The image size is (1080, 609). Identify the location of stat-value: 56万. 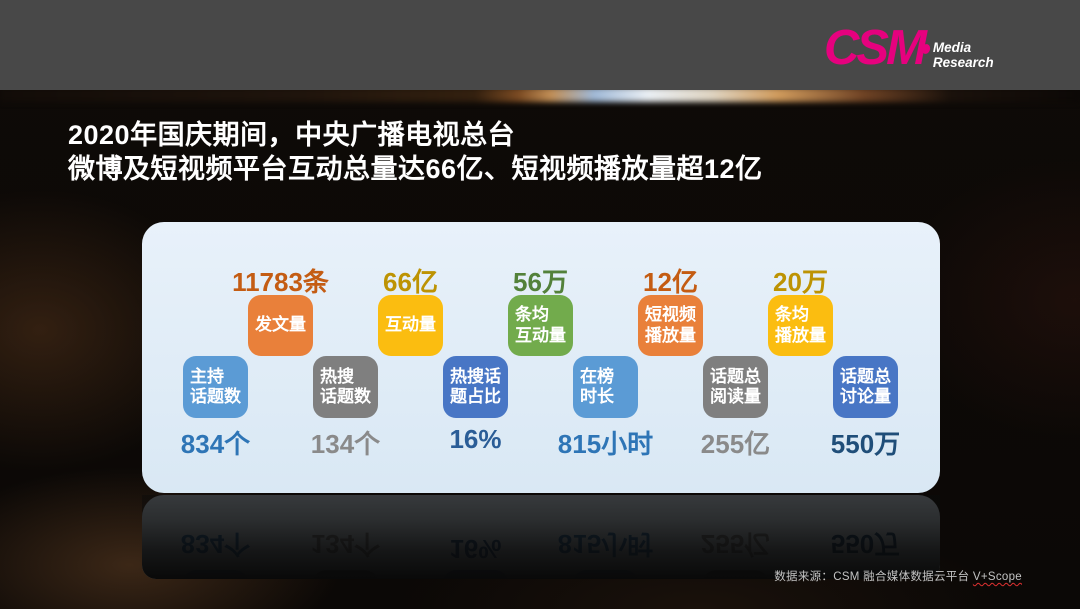
(540, 282).